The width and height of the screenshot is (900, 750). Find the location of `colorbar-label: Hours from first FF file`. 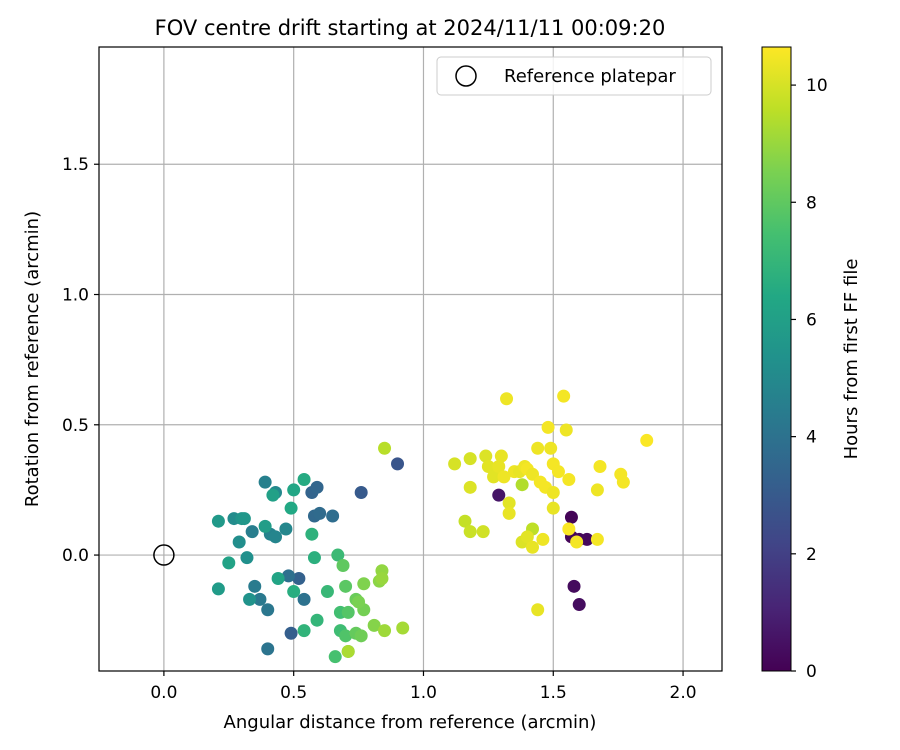

colorbar-label: Hours from first FF file is located at coordinates (851, 359).